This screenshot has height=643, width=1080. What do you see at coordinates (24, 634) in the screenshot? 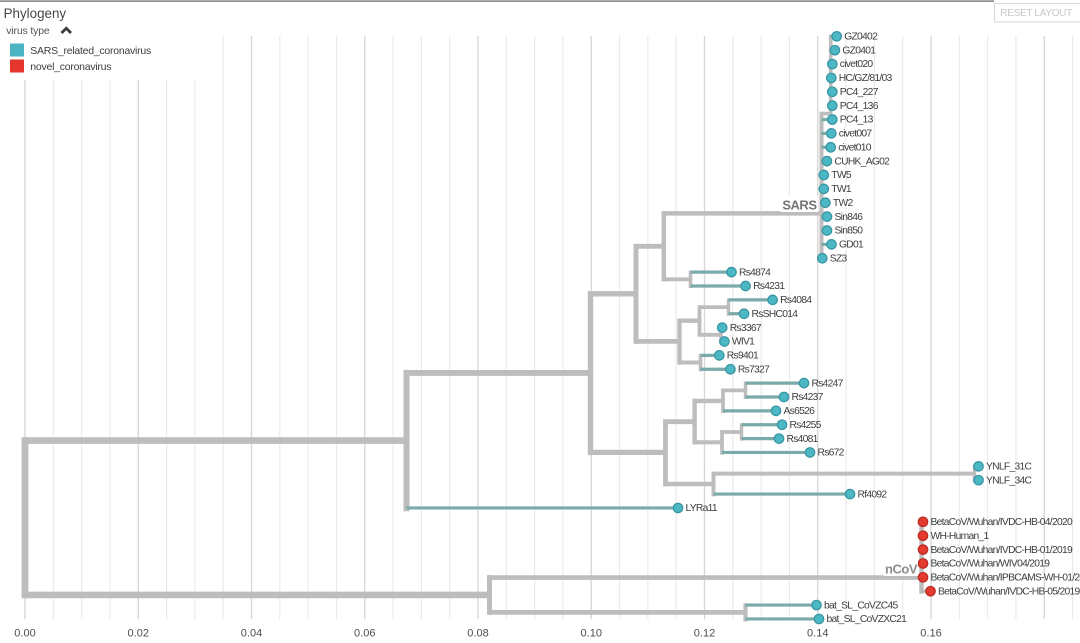
I see `svg-text: 0.00` at bounding box center [24, 634].